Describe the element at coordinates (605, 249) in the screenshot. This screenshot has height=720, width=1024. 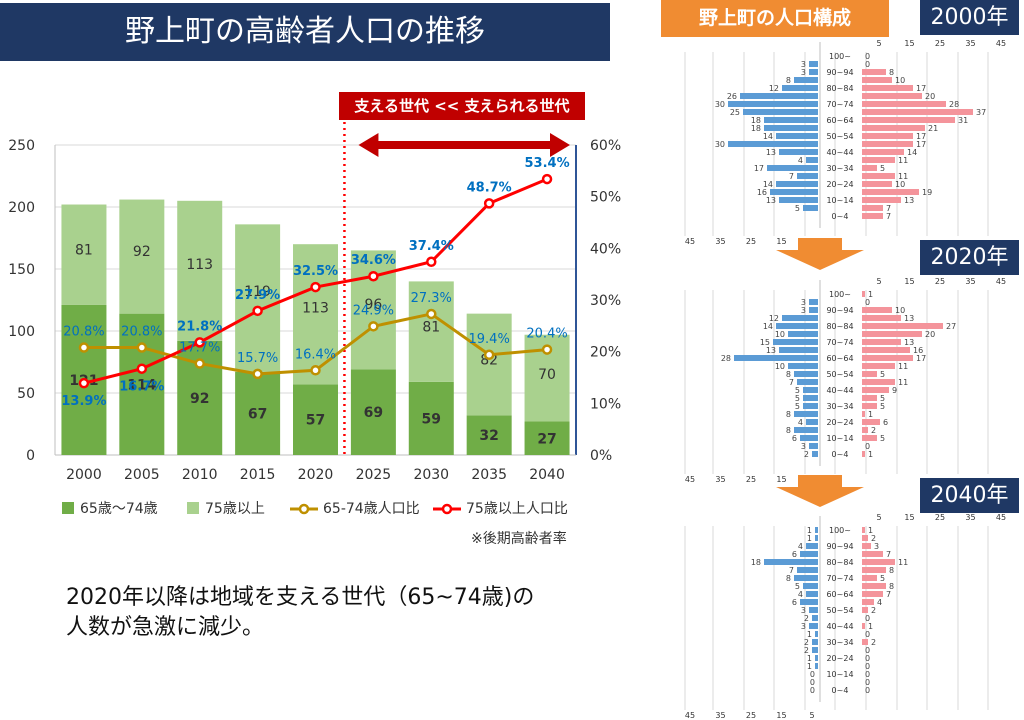
I see `y2-tick-label: 40%` at that location.